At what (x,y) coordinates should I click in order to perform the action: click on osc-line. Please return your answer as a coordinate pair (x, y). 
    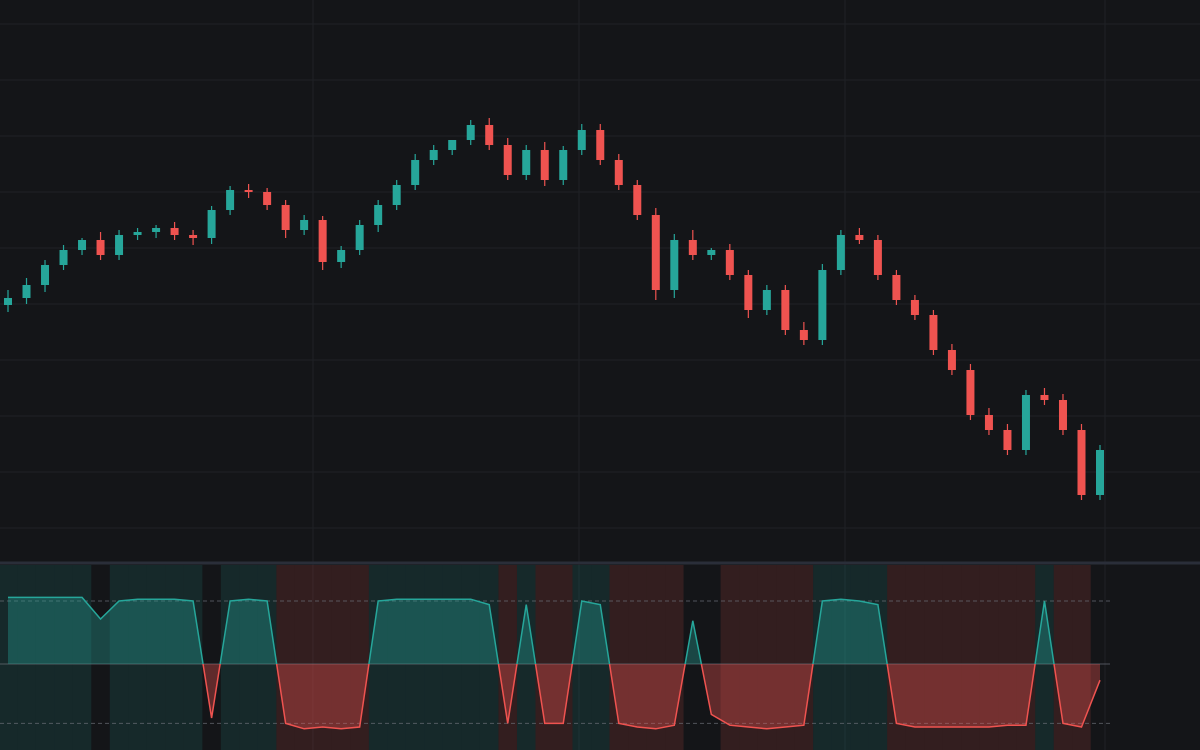
    Looking at the image, I should click on (651, 697).